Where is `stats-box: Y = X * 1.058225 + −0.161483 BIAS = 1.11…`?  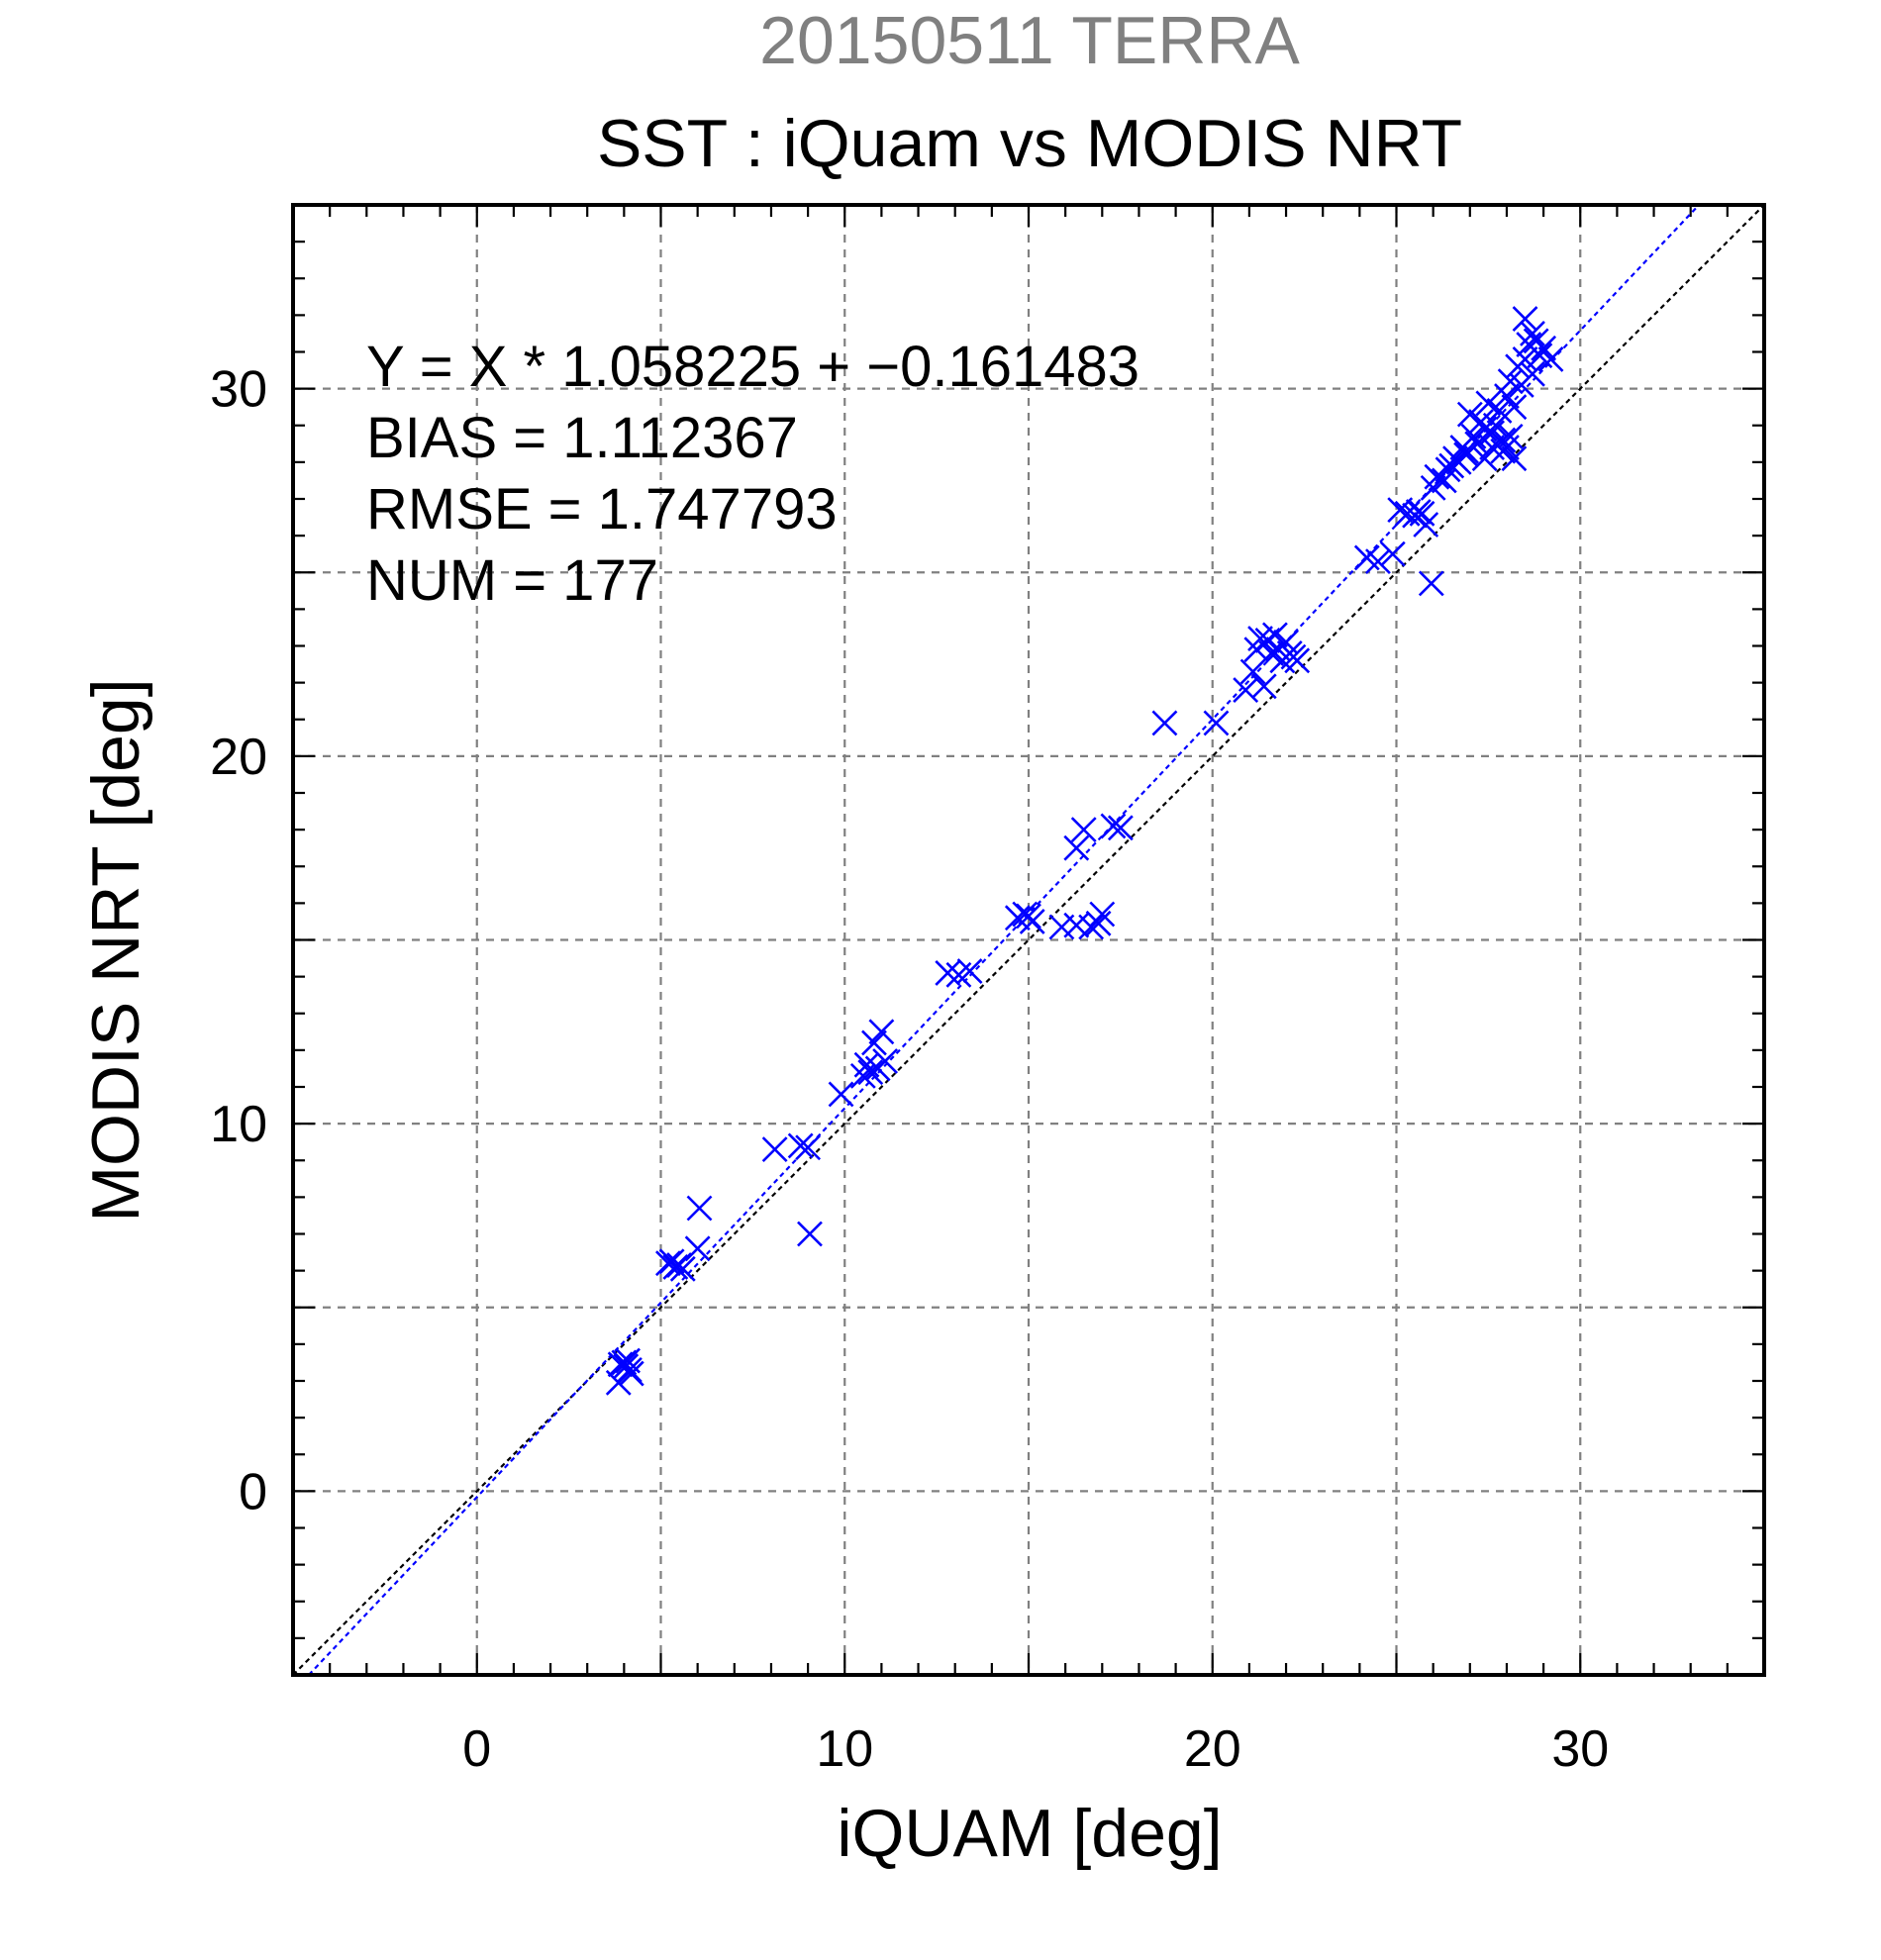 stats-box: Y = X * 1.058225 + −0.161483 BIAS = 1.11… is located at coordinates (752, 474).